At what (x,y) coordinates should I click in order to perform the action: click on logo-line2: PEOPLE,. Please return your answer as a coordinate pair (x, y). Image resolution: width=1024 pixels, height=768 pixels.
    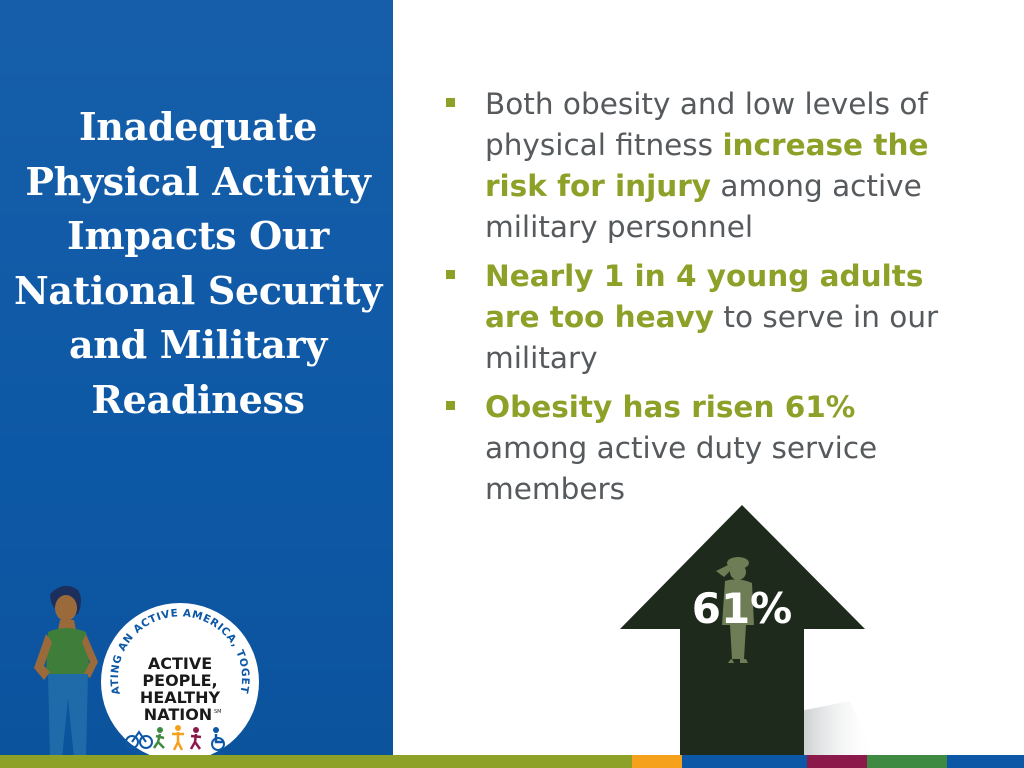
    Looking at the image, I should click on (179, 680).